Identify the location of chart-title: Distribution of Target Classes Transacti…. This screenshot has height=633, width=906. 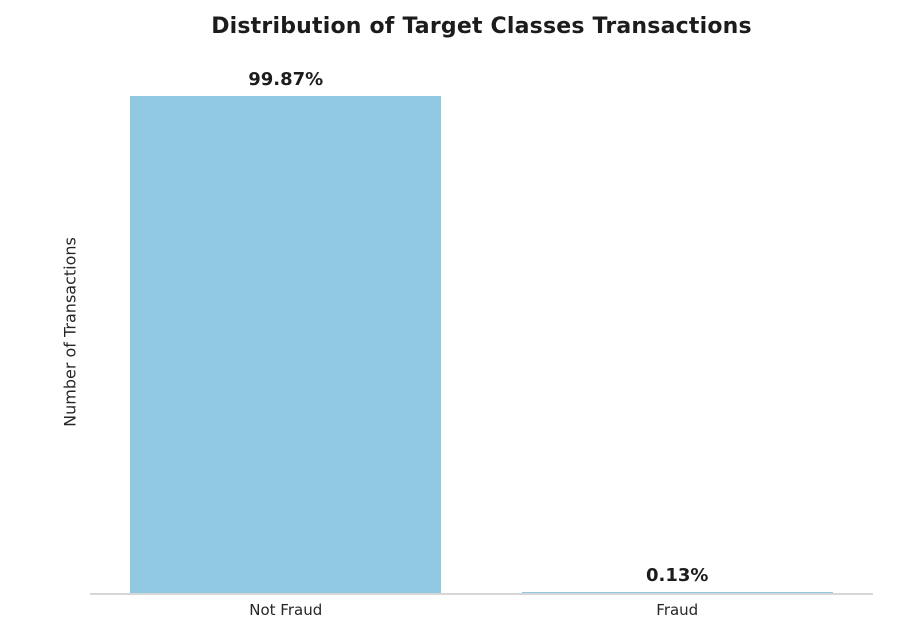
(481, 26).